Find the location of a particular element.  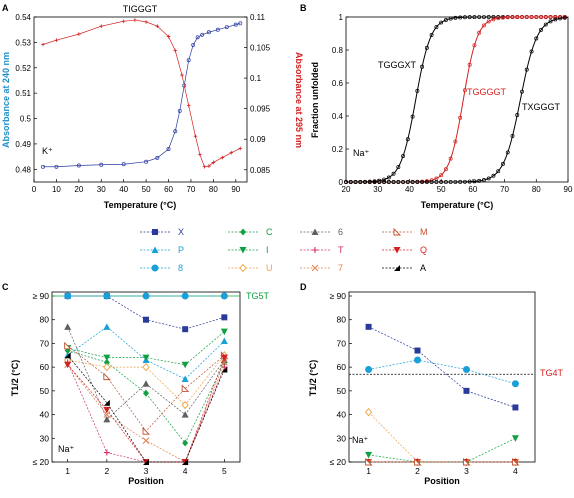

b-ytick-label: 0.8 is located at coordinates (338, 50).